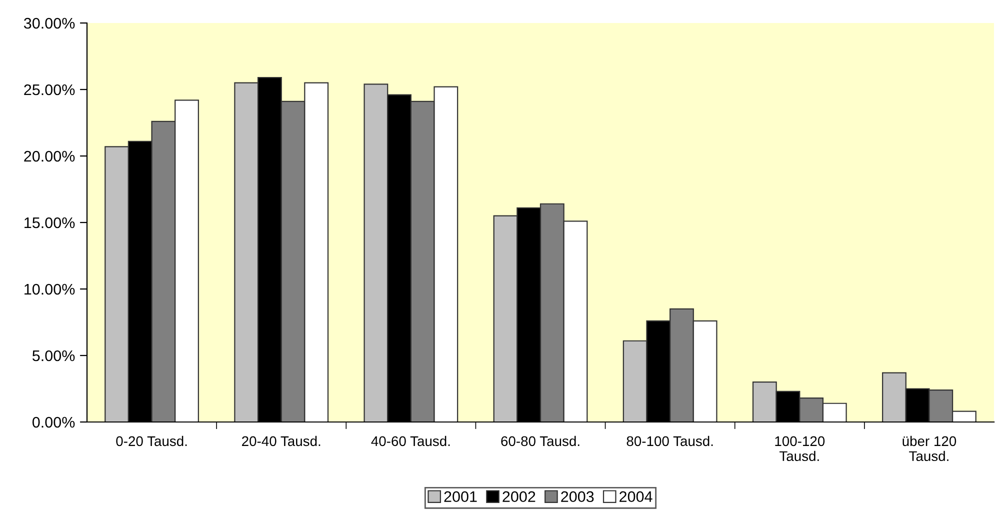 This screenshot has height=521, width=995. I want to click on y-tick-label: 25.00%, so click(49, 90).